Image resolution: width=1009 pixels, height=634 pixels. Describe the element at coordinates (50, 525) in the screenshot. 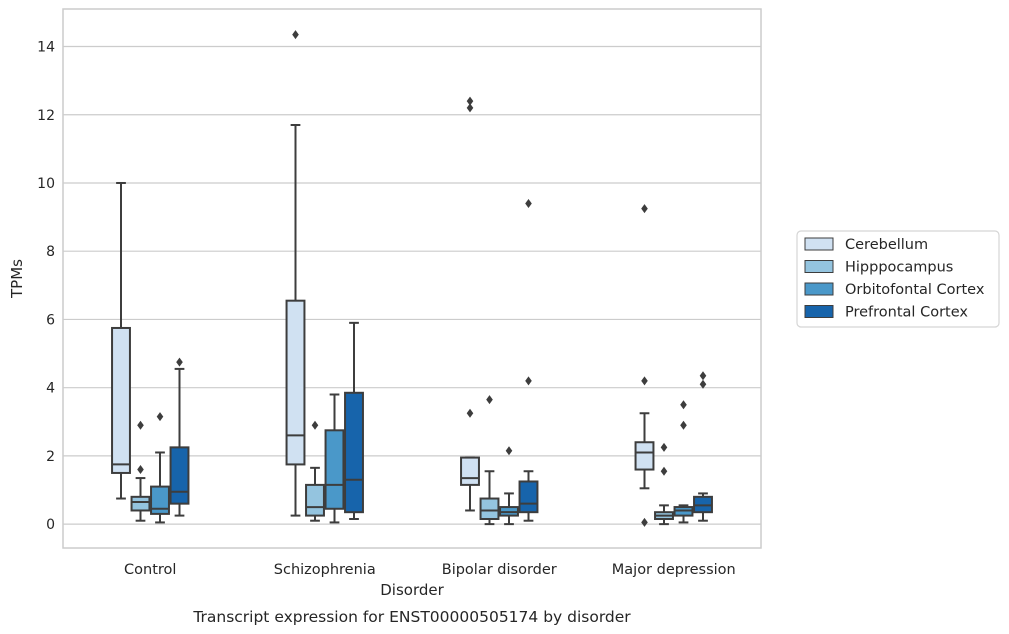

I see `y-tick-label: 0` at that location.